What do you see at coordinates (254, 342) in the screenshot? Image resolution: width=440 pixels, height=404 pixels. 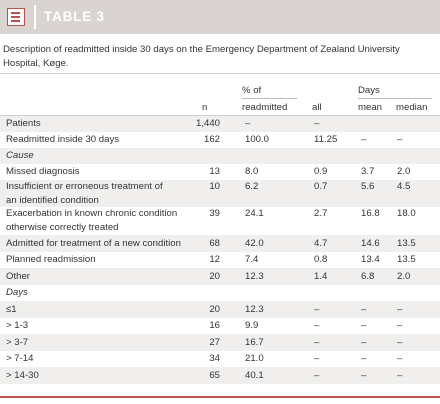 I see `cell-pct: 16.7` at bounding box center [254, 342].